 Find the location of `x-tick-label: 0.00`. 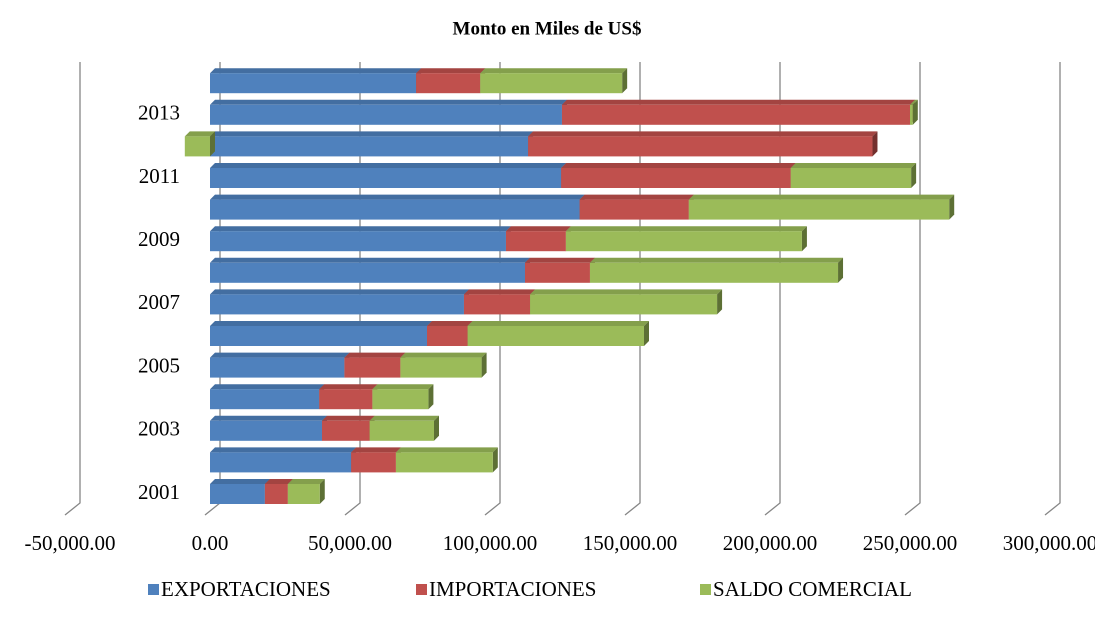

x-tick-label: 0.00 is located at coordinates (210, 543).